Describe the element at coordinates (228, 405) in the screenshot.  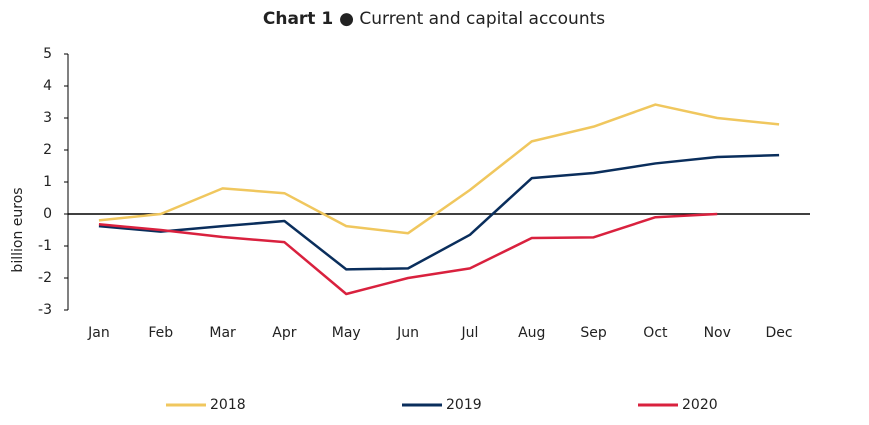
I see `legend-label: 2018` at that location.